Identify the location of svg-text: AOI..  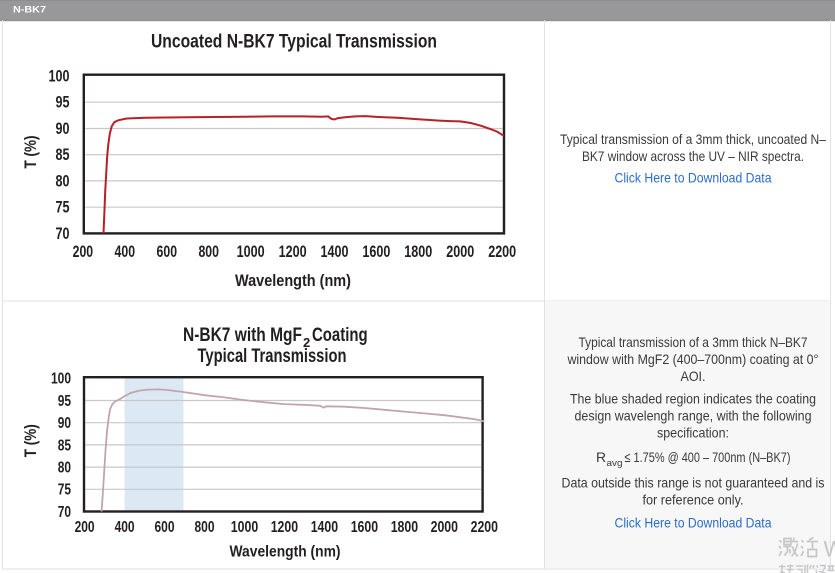
(693, 376).